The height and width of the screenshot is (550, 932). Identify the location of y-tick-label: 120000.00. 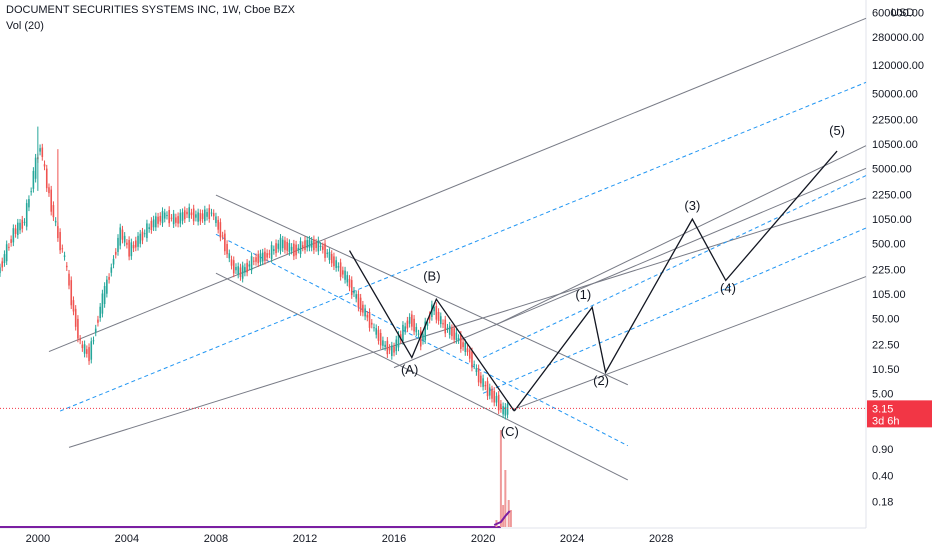
(898, 66).